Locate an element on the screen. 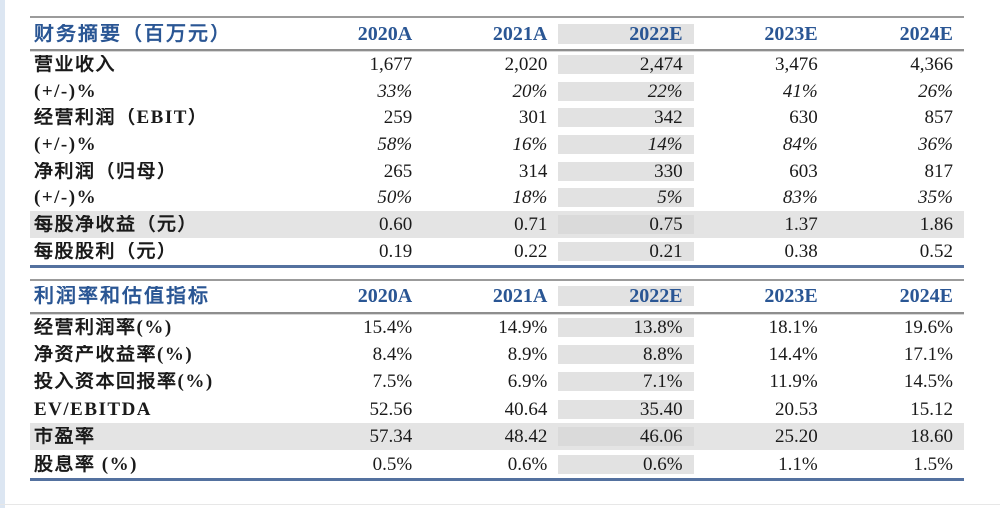 The image size is (1000, 508). value-cell: 1.37 is located at coordinates (801, 224).